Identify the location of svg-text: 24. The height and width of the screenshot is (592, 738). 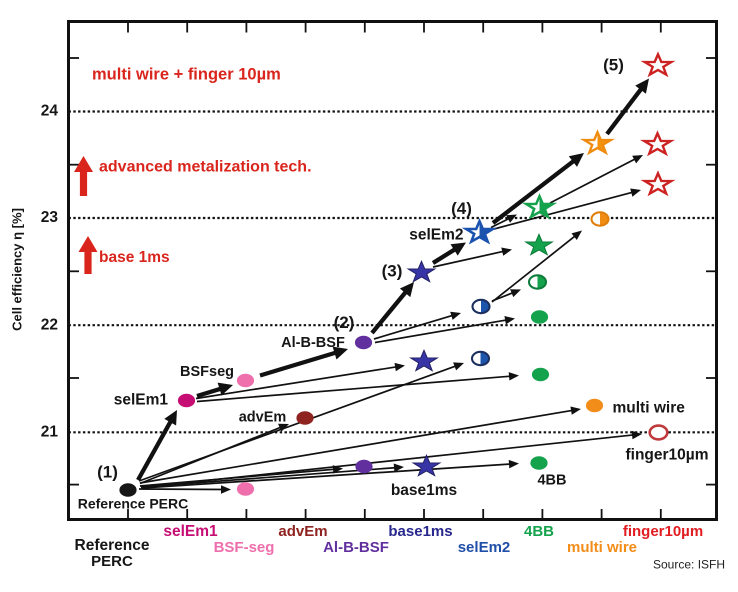
(50, 111).